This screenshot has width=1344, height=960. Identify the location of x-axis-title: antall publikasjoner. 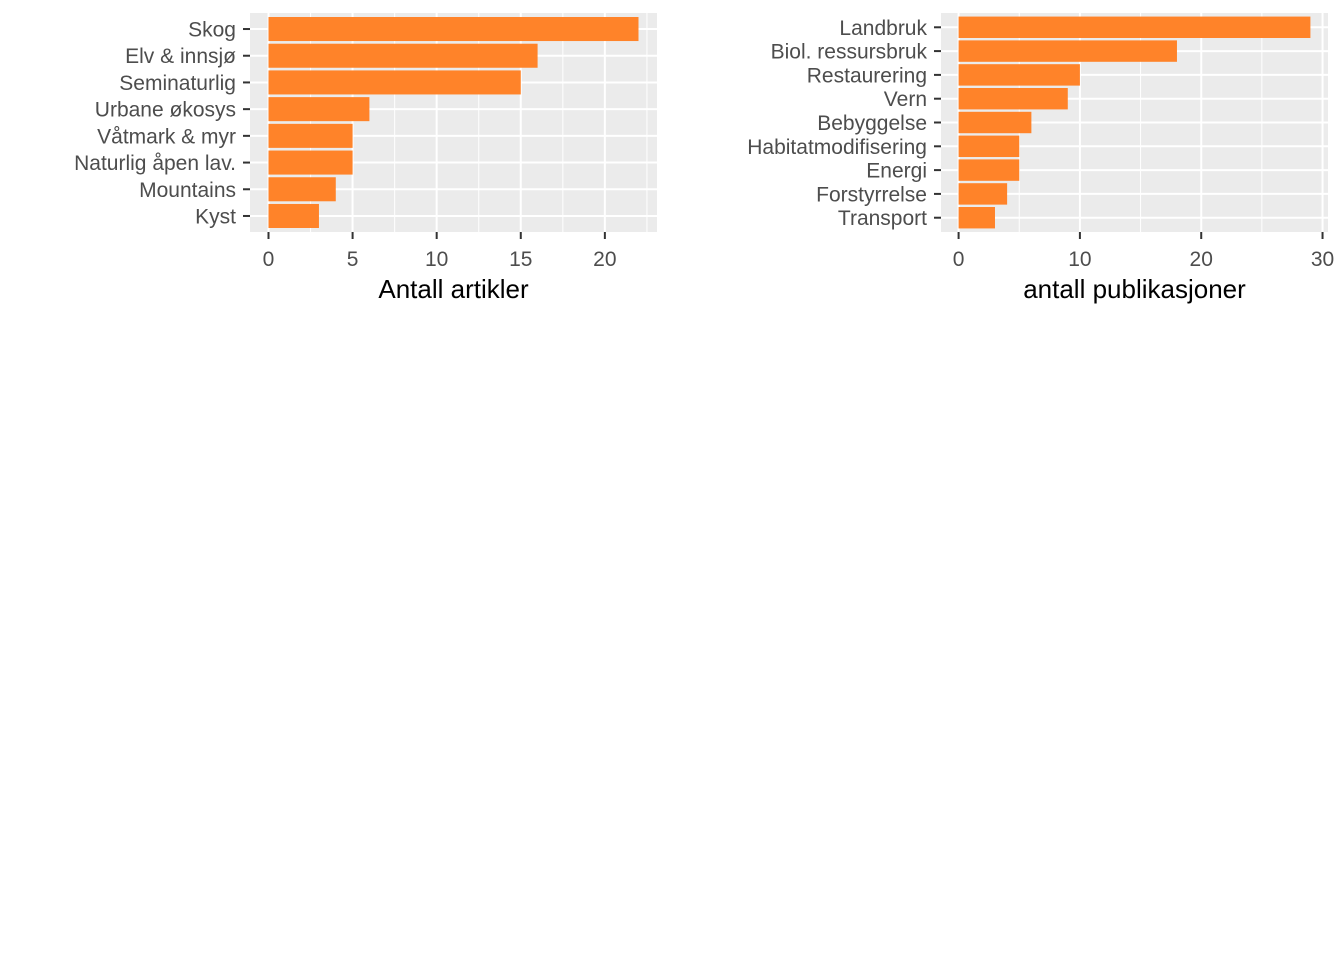
(1134, 289).